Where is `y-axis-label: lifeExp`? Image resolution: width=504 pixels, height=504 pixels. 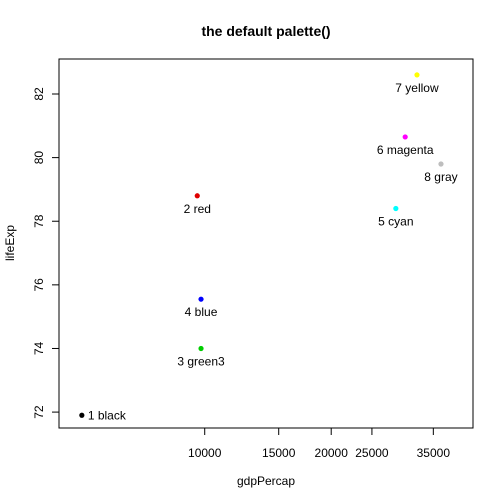
y-axis-label: lifeExp is located at coordinates (10, 243).